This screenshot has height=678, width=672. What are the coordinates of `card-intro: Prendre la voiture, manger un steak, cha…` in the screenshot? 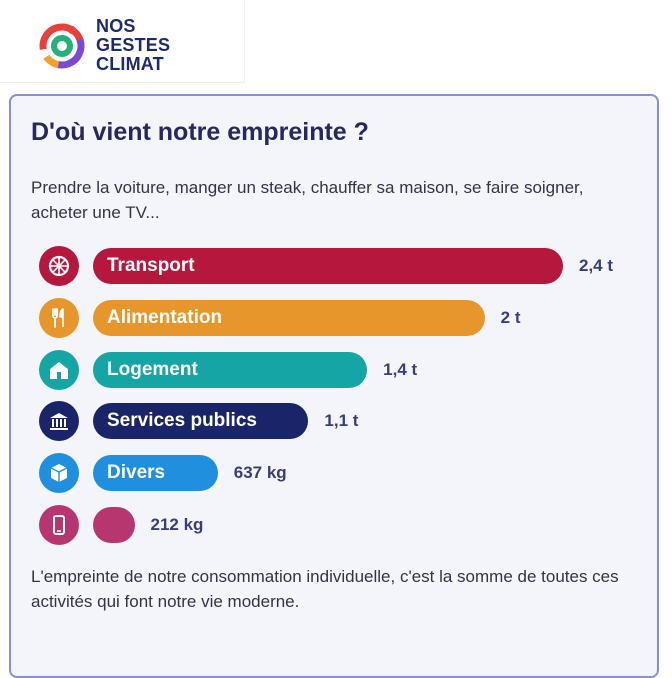 It's located at (307, 200).